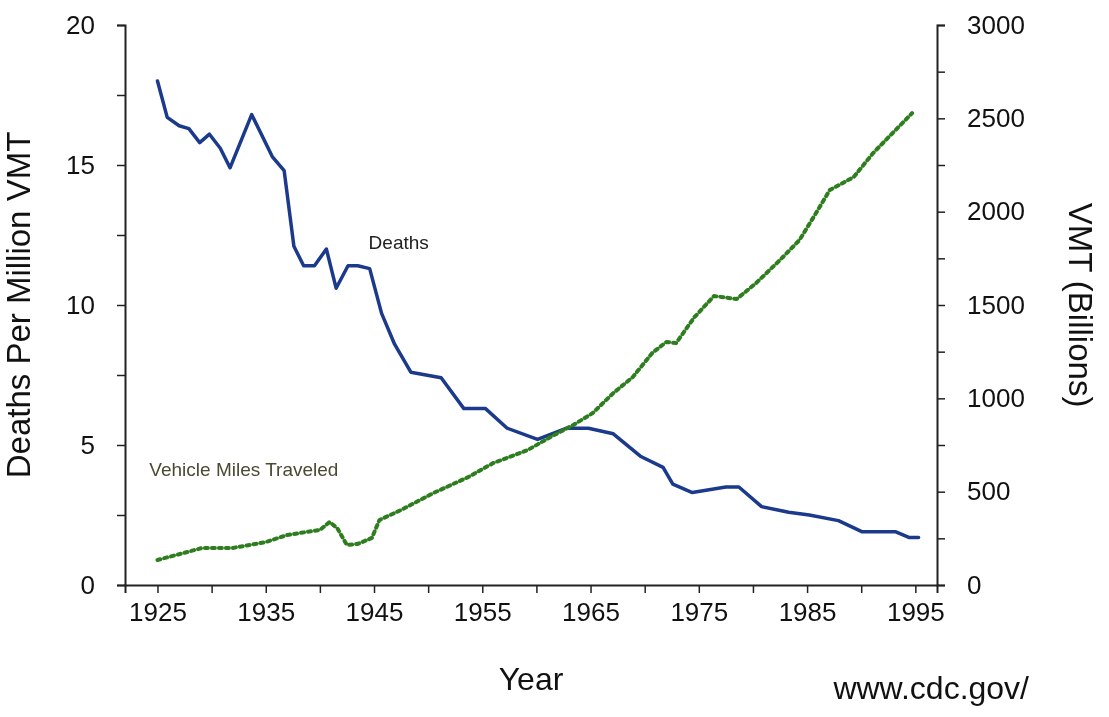 This screenshot has height=717, width=1109. Describe the element at coordinates (87, 444) in the screenshot. I see `y-tick-label: 5` at that location.